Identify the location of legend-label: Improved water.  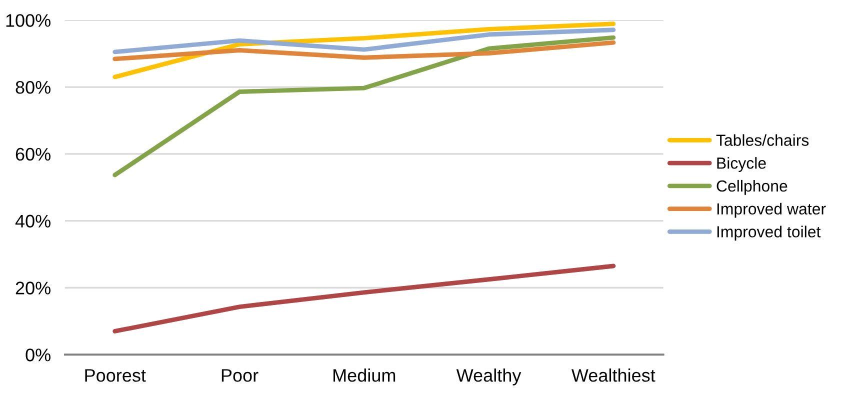
(771, 210).